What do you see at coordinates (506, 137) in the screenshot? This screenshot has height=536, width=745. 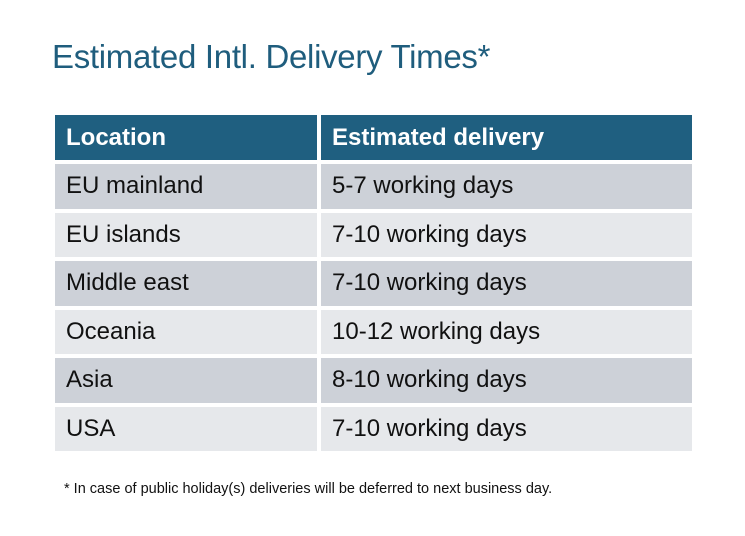 I see `header-estimated-delivery: Estimated delivery` at bounding box center [506, 137].